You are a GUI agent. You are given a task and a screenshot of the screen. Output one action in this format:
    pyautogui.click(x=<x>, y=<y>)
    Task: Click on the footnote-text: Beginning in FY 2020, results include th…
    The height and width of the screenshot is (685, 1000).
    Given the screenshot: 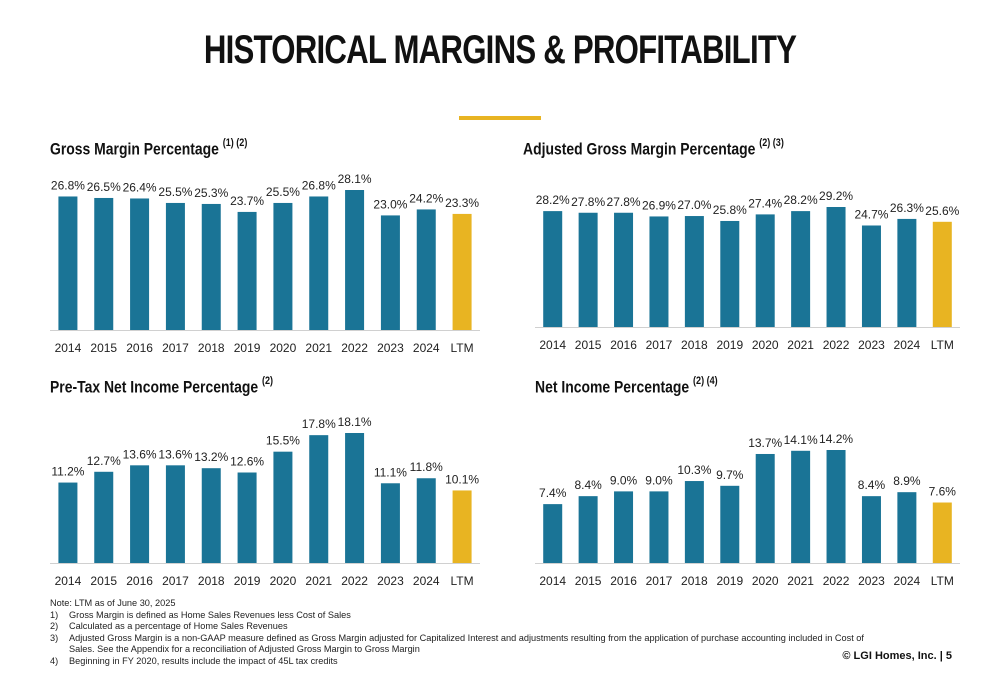 What is the action you would take?
    pyautogui.click(x=203, y=660)
    